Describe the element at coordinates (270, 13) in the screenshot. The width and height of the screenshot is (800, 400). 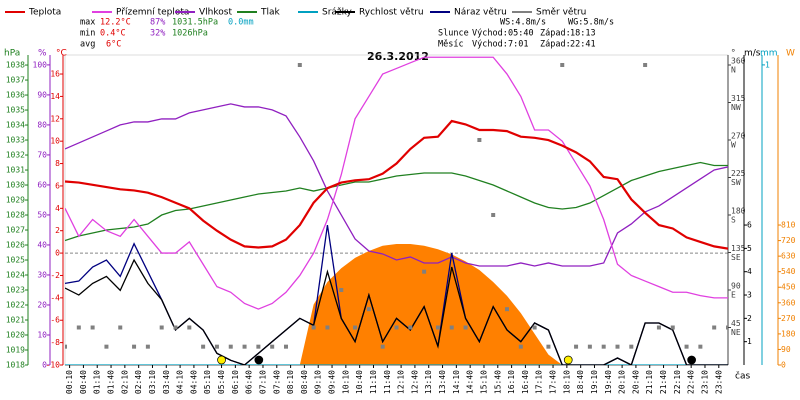
I see `legend-label: Tlak` at that location.